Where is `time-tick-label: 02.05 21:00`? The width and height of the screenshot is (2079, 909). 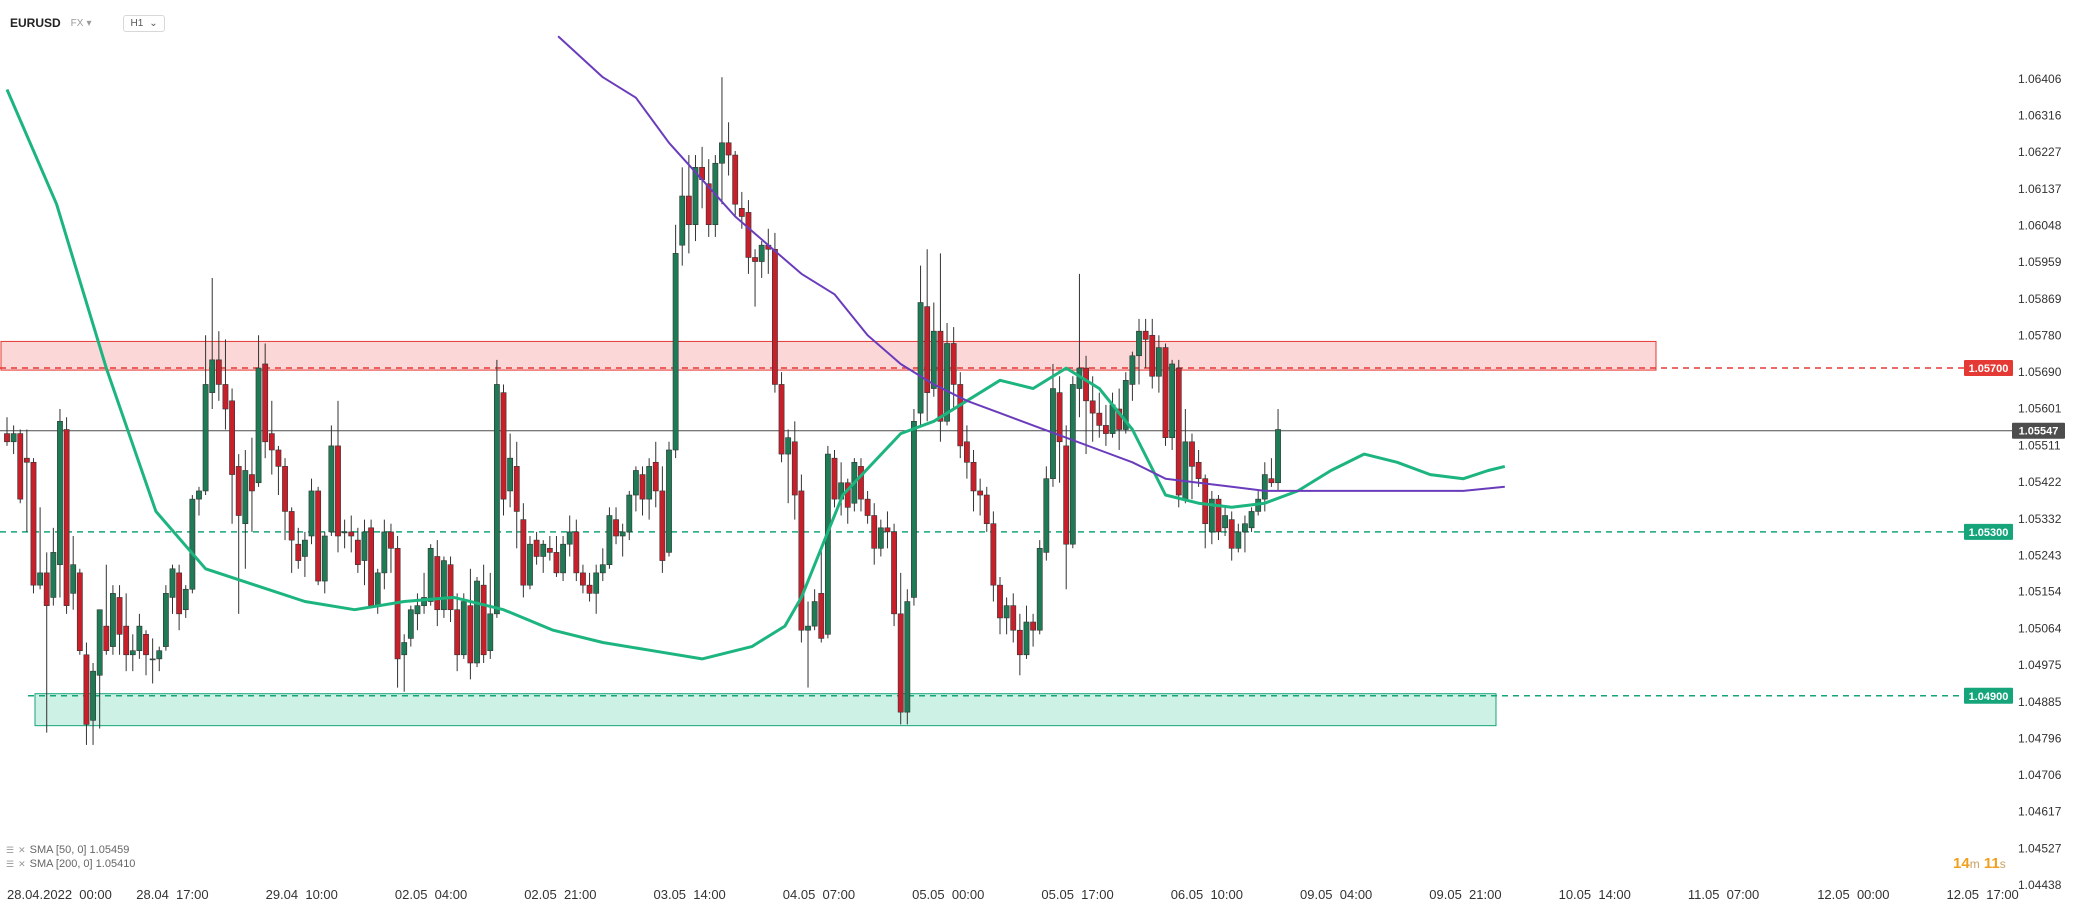 time-tick-label: 02.05 21:00 is located at coordinates (560, 894).